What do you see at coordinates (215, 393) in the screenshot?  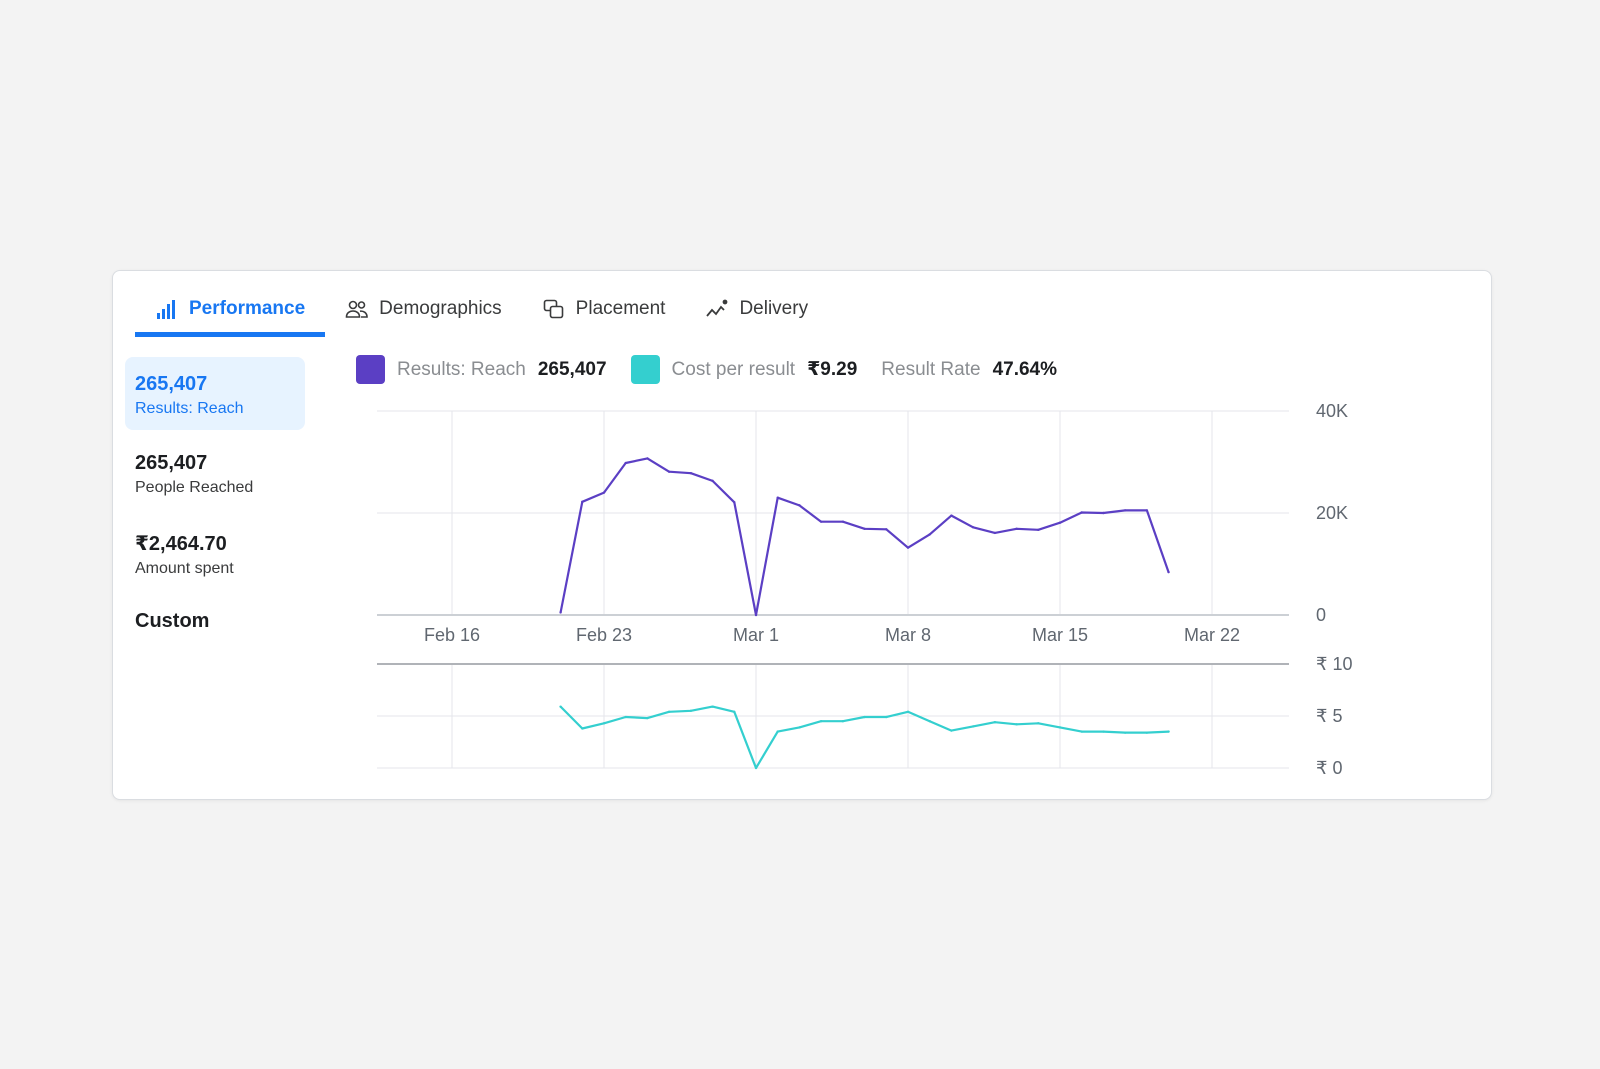 I see `metric-results-reach: 265,407 Results: Reach` at bounding box center [215, 393].